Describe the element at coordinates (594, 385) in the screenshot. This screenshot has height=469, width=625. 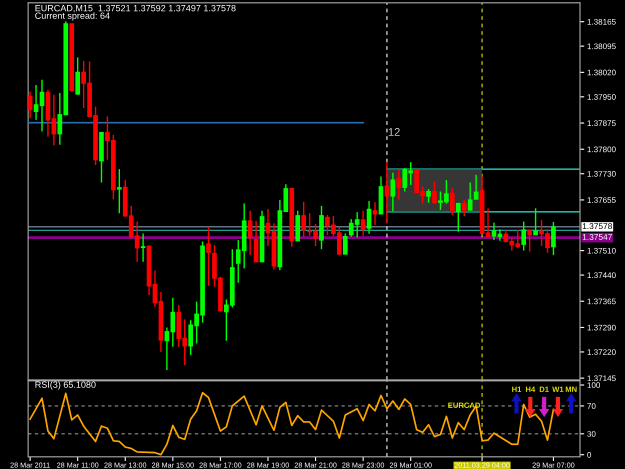
I see `y-tick-label: 100` at that location.